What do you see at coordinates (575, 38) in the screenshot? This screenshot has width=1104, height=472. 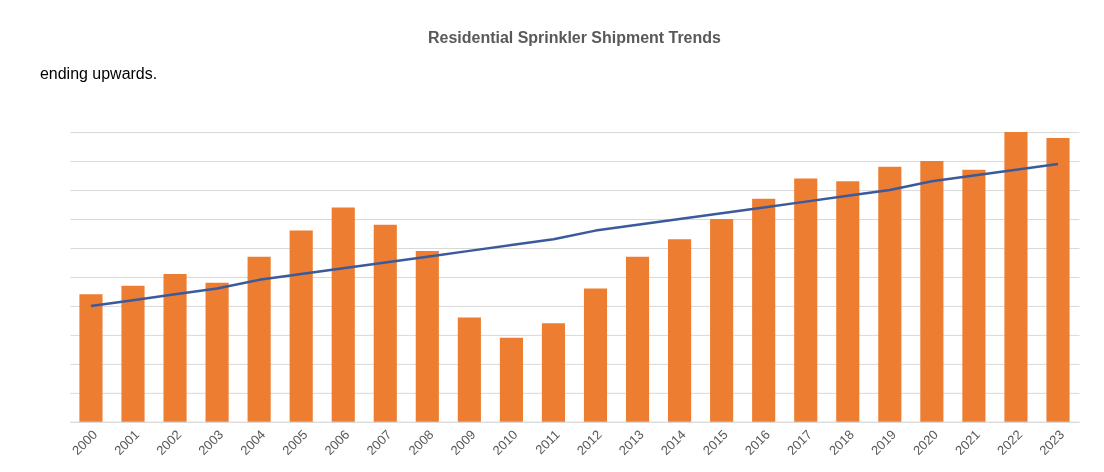 I see `chart-title: Residential Sprinkler Shipment Trends` at bounding box center [575, 38].